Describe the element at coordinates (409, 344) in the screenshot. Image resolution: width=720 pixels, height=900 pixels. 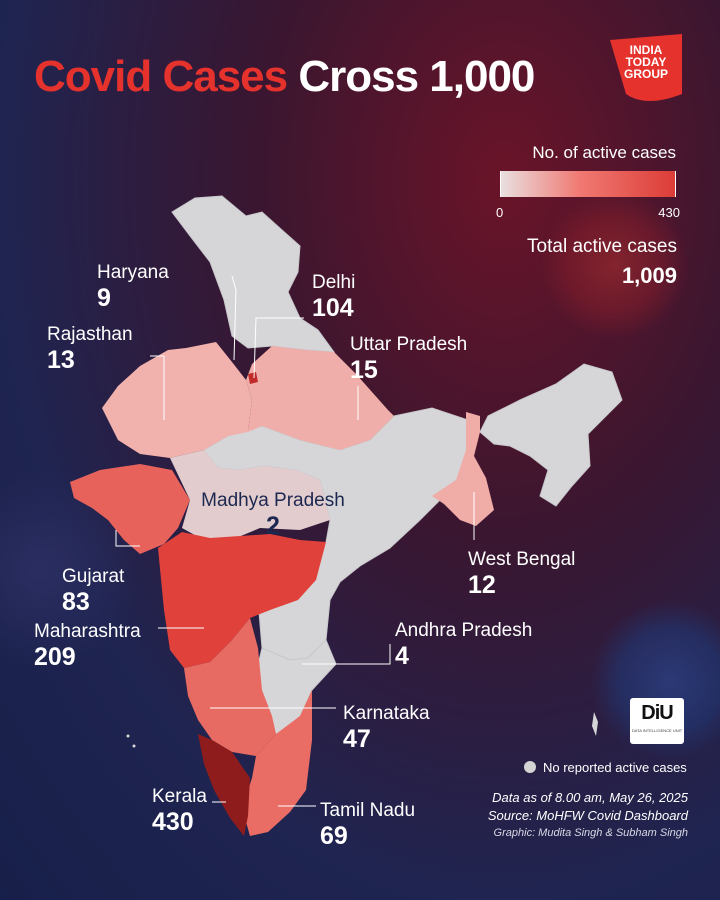
I see `state-name: Uttar Pradesh` at that location.